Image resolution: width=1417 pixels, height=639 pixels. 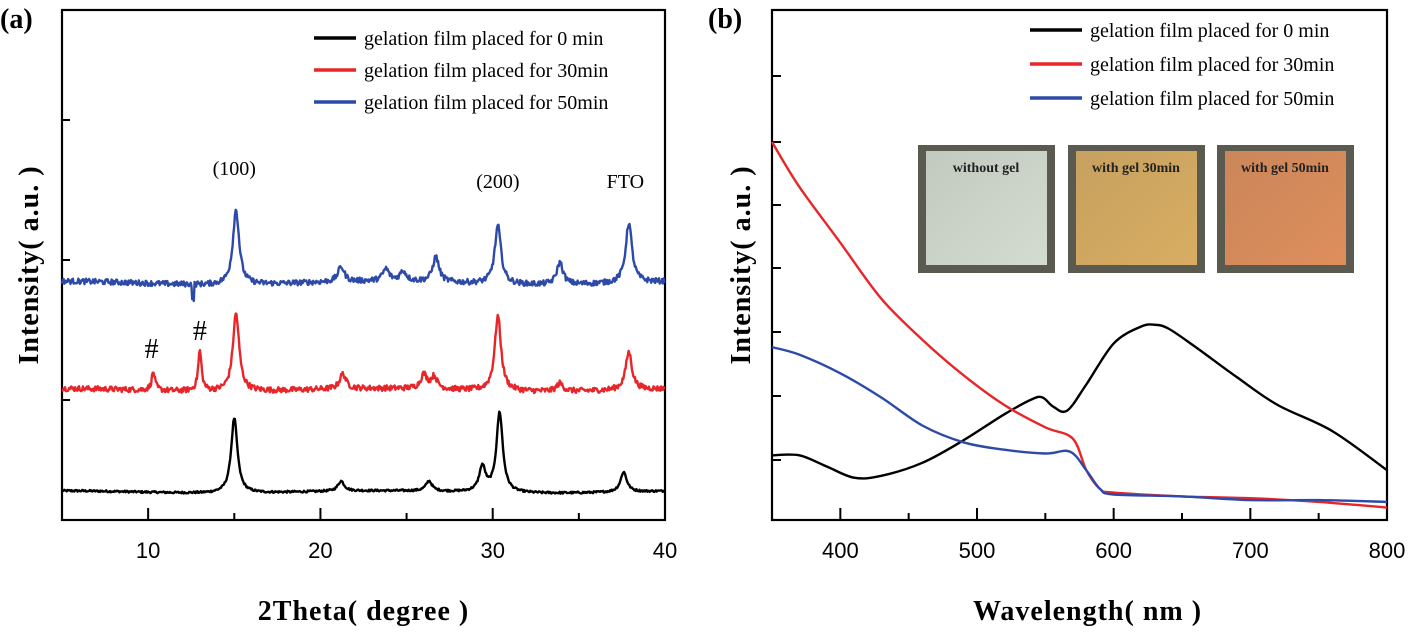 What do you see at coordinates (741, 264) in the screenshot?
I see `y-axis-label-b: Intensity( a.u. )` at bounding box center [741, 264].